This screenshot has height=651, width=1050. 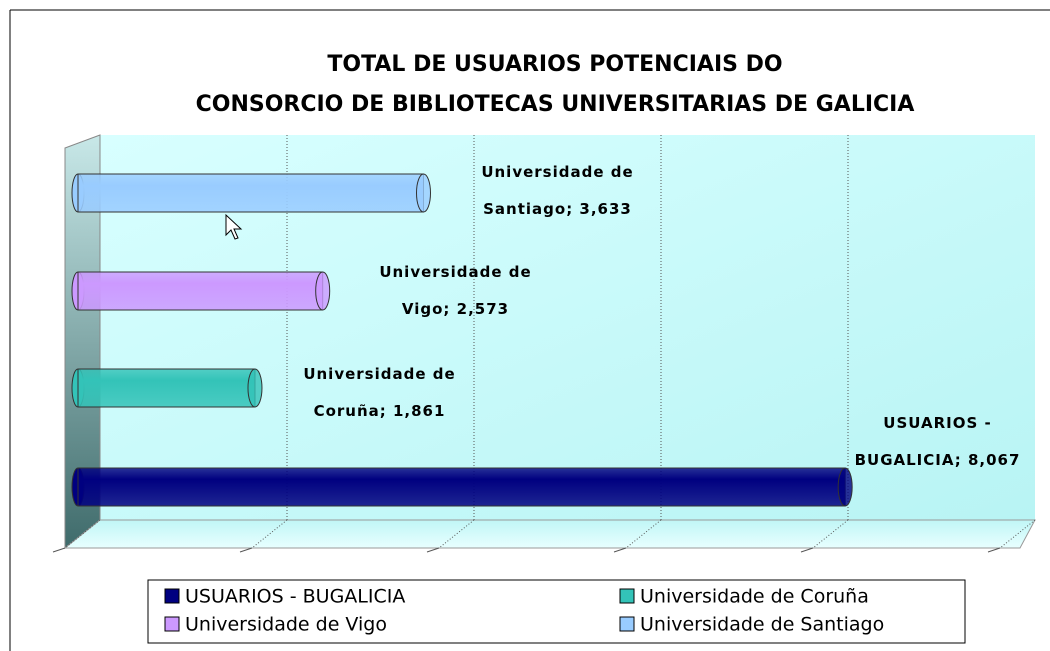 I want to click on floor, so click(x=549, y=534).